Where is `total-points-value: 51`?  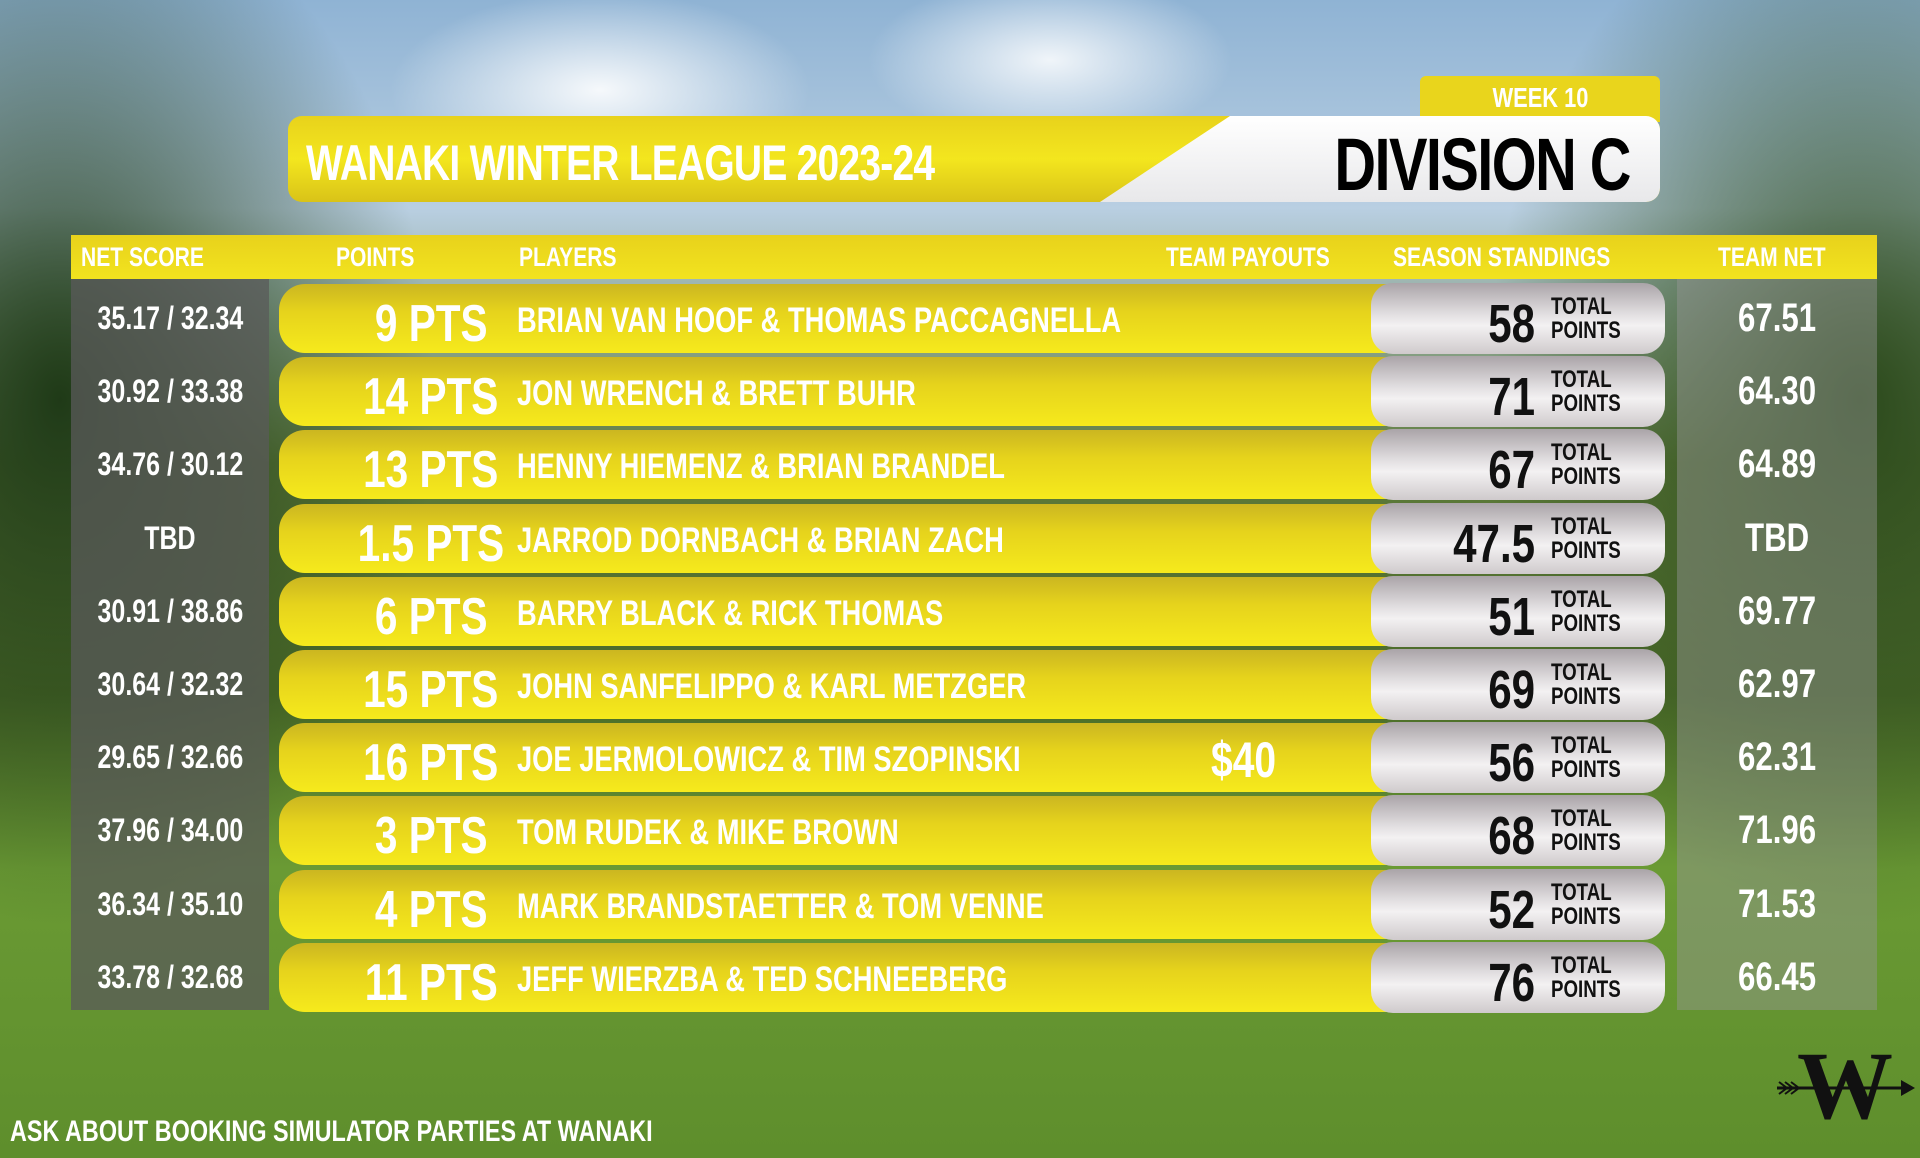
total-points-value: 51 is located at coordinates (1511, 616).